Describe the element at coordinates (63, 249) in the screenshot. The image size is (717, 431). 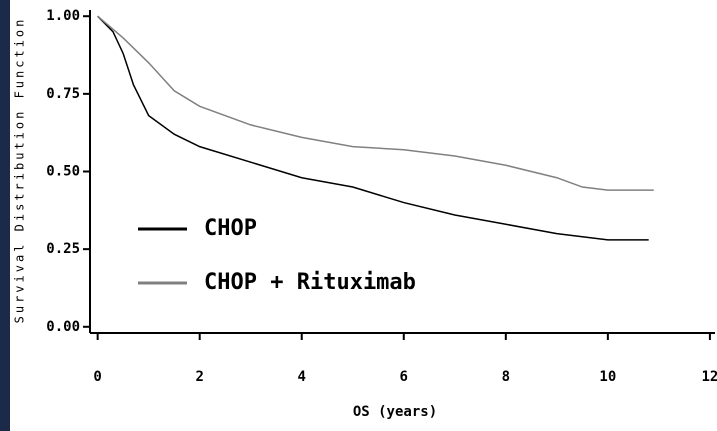
I see `y-tick-label: 0.25` at that location.